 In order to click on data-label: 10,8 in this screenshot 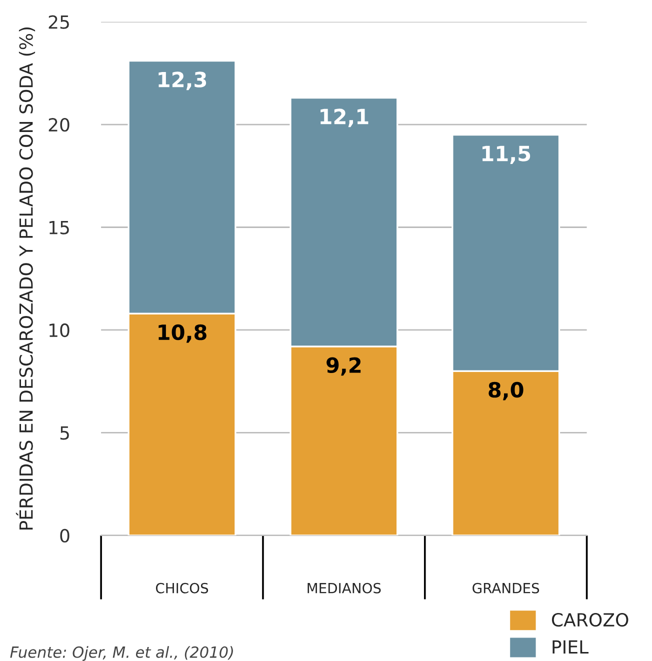, I will do `click(182, 333)`.